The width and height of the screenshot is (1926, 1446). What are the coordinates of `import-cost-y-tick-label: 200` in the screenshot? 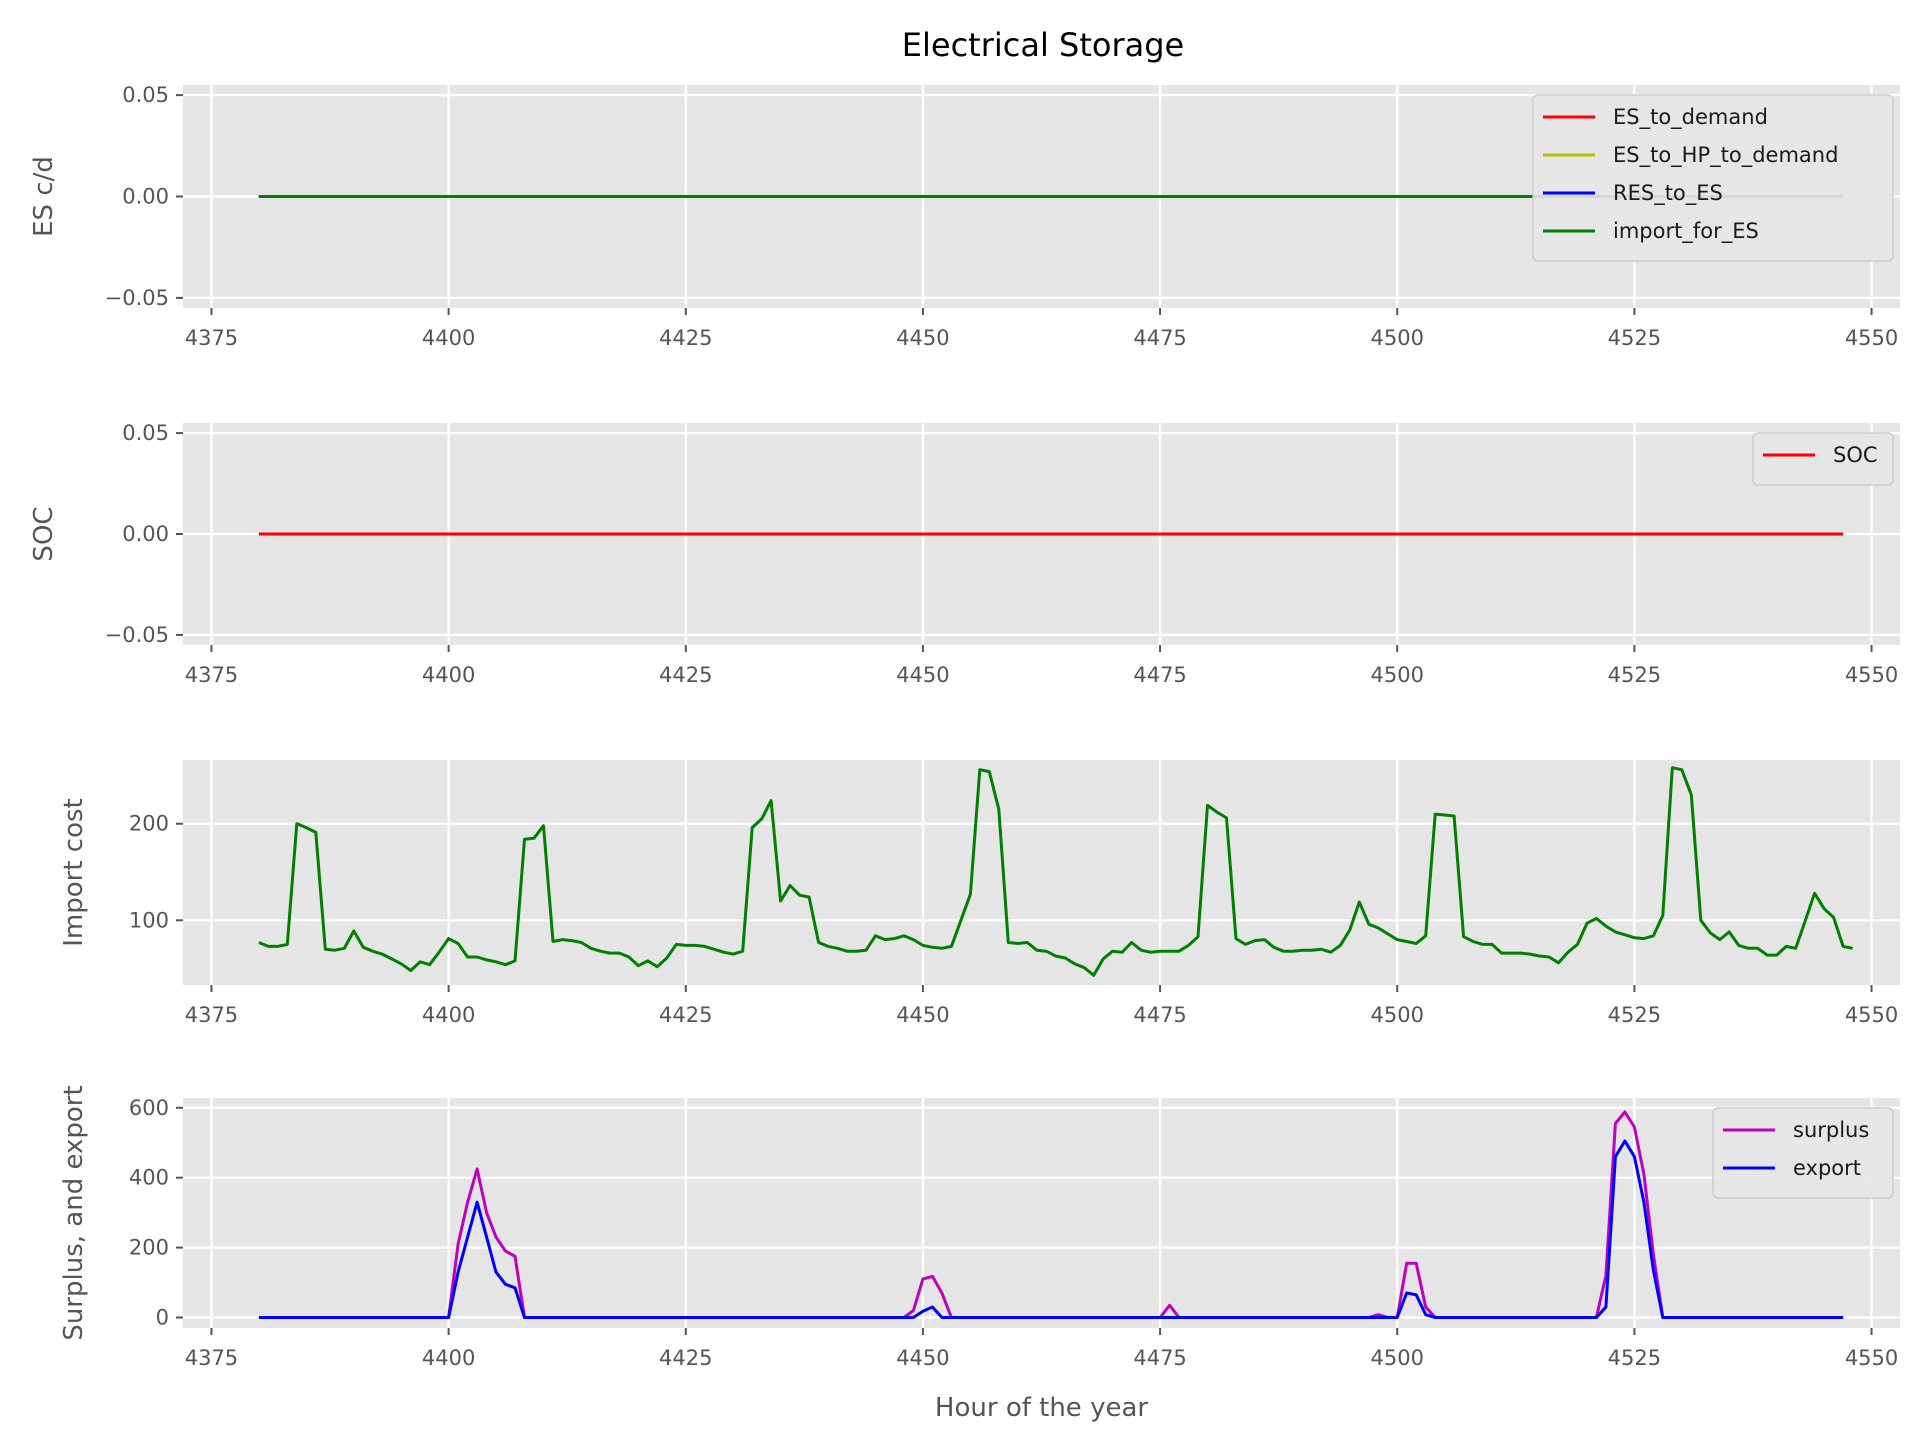 It's located at (149, 824).